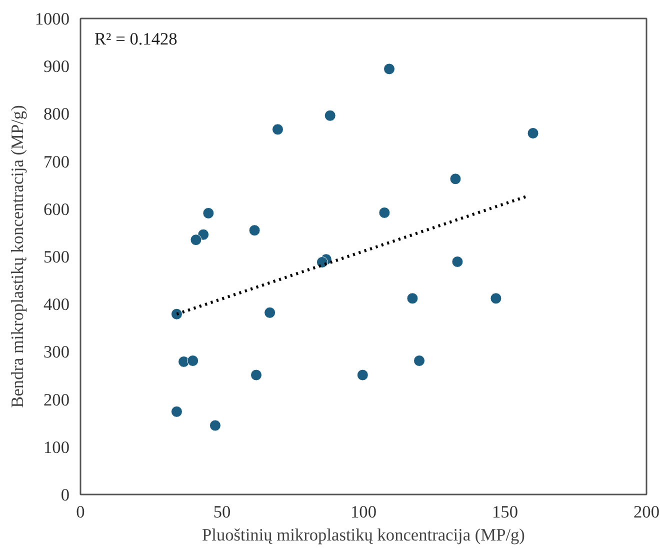 Image resolution: width=664 pixels, height=554 pixels. Describe the element at coordinates (364, 535) in the screenshot. I see `x-axis-title: Pluoštinių mikroplastikų koncentracija (MP/g)` at that location.